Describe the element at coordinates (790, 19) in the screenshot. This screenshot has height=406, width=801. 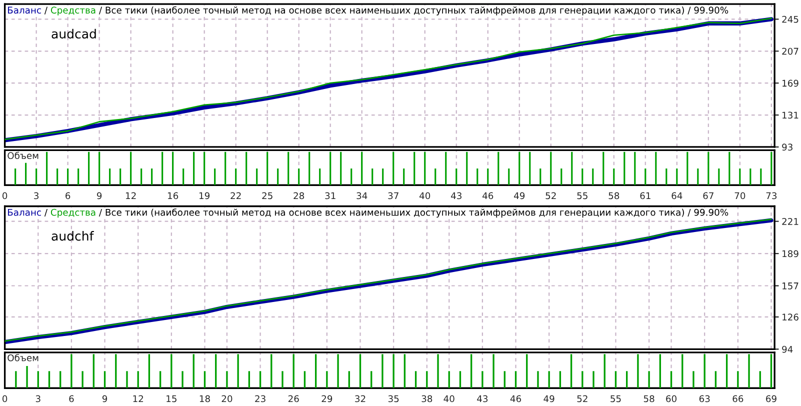
I see `y-tick-label: 245` at that location.